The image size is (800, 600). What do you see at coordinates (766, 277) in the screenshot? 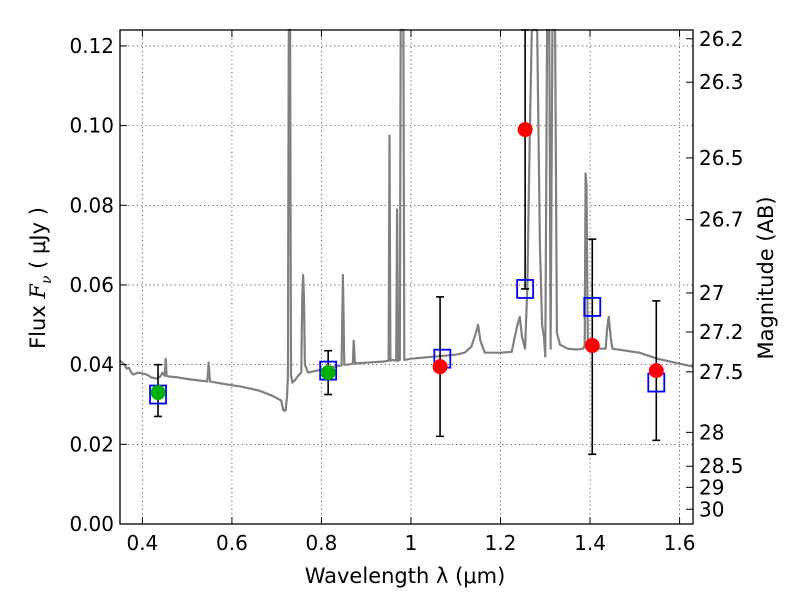
I see `y2-axis-label: Magnitude (AB)` at bounding box center [766, 277].